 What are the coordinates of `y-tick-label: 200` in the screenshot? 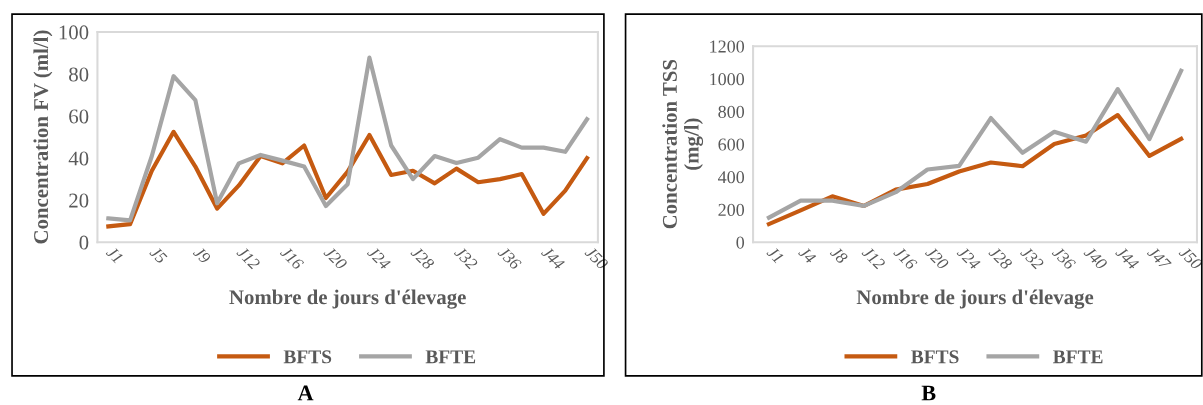 It's located at (731, 209).